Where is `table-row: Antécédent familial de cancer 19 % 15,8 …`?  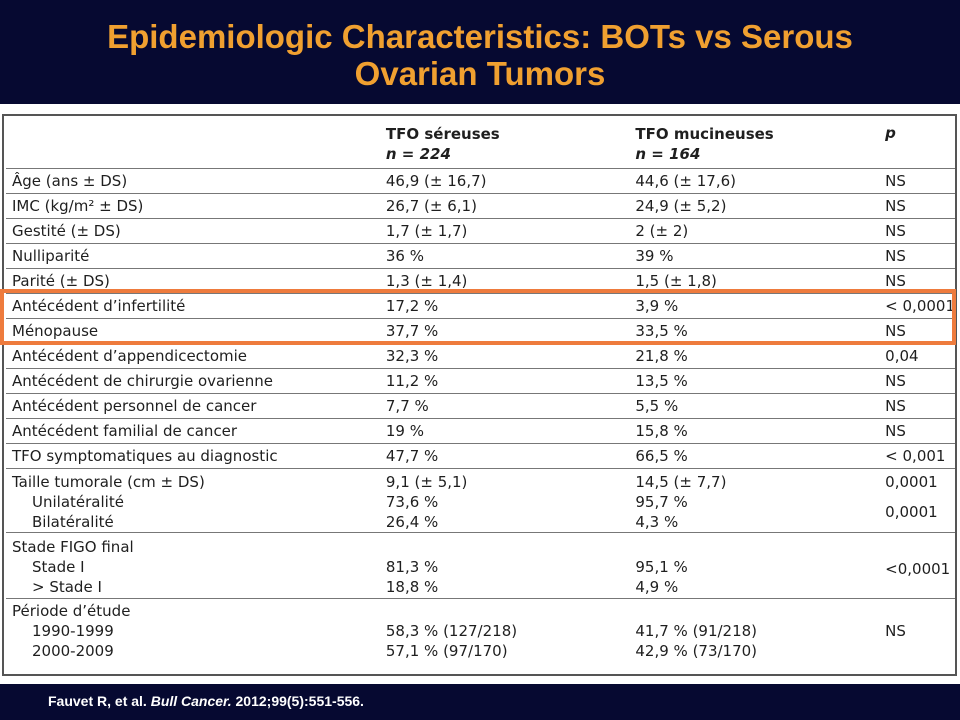 table-row: Antécédent familial de cancer 19 % 15,8 … is located at coordinates (480, 430).